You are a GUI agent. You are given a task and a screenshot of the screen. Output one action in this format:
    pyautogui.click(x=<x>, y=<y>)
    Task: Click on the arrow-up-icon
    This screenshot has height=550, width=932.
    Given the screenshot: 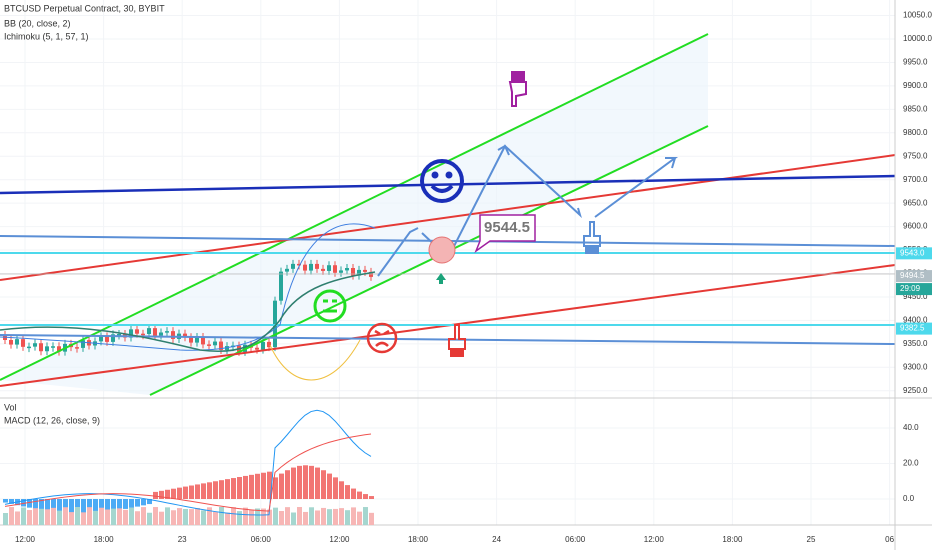 What is the action you would take?
    pyautogui.click(x=441, y=278)
    